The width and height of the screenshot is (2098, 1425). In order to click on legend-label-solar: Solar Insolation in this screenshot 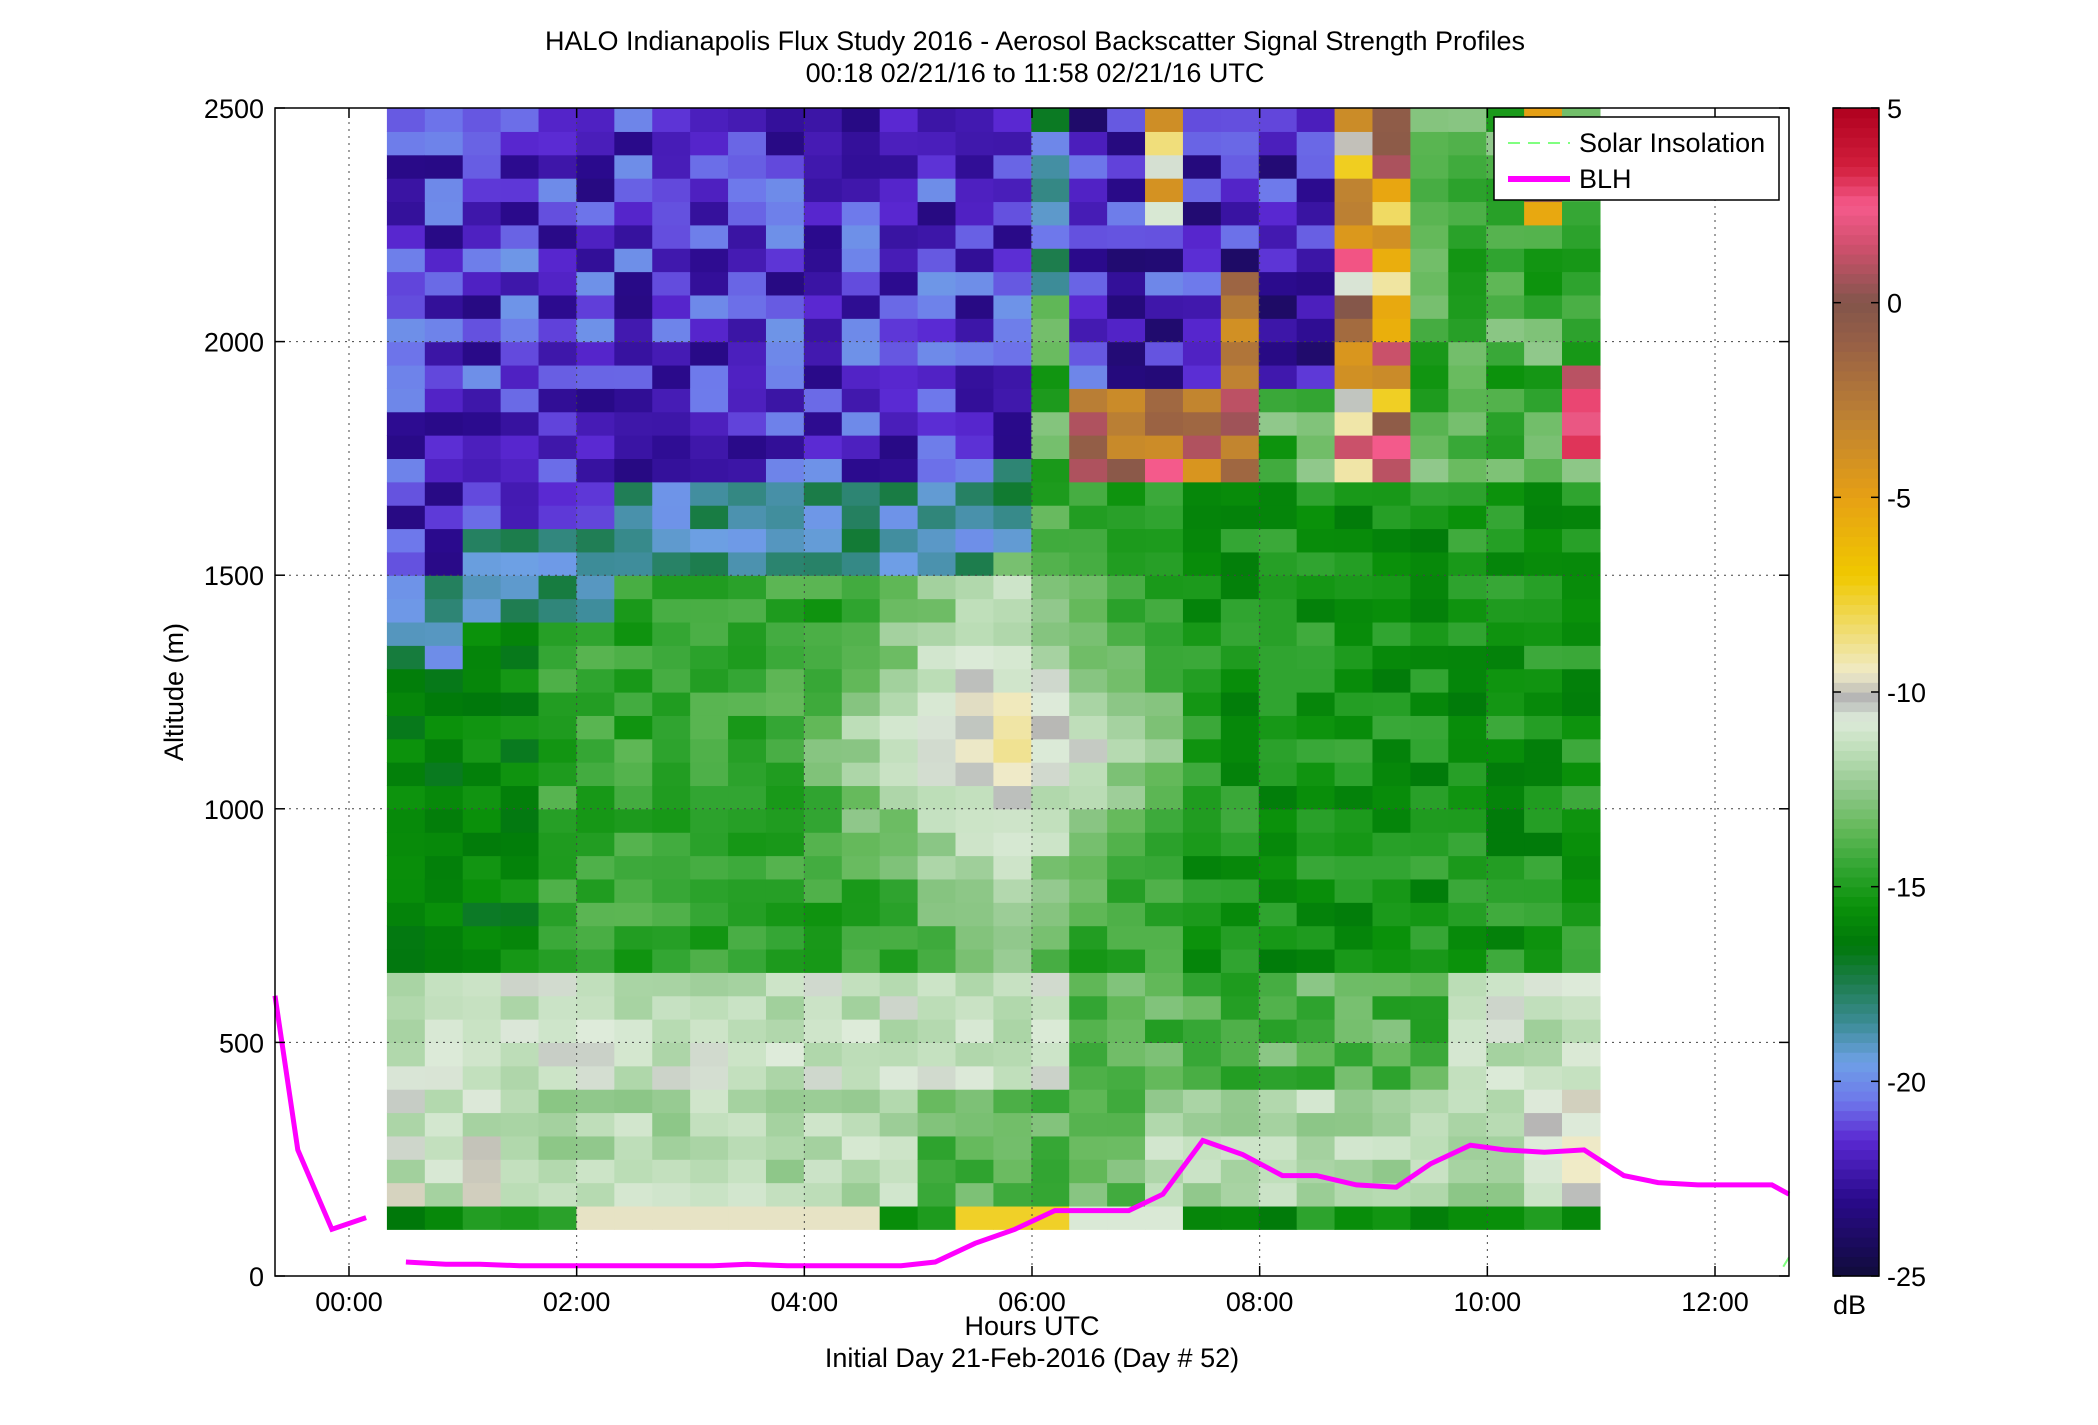, I will do `click(1672, 143)`.